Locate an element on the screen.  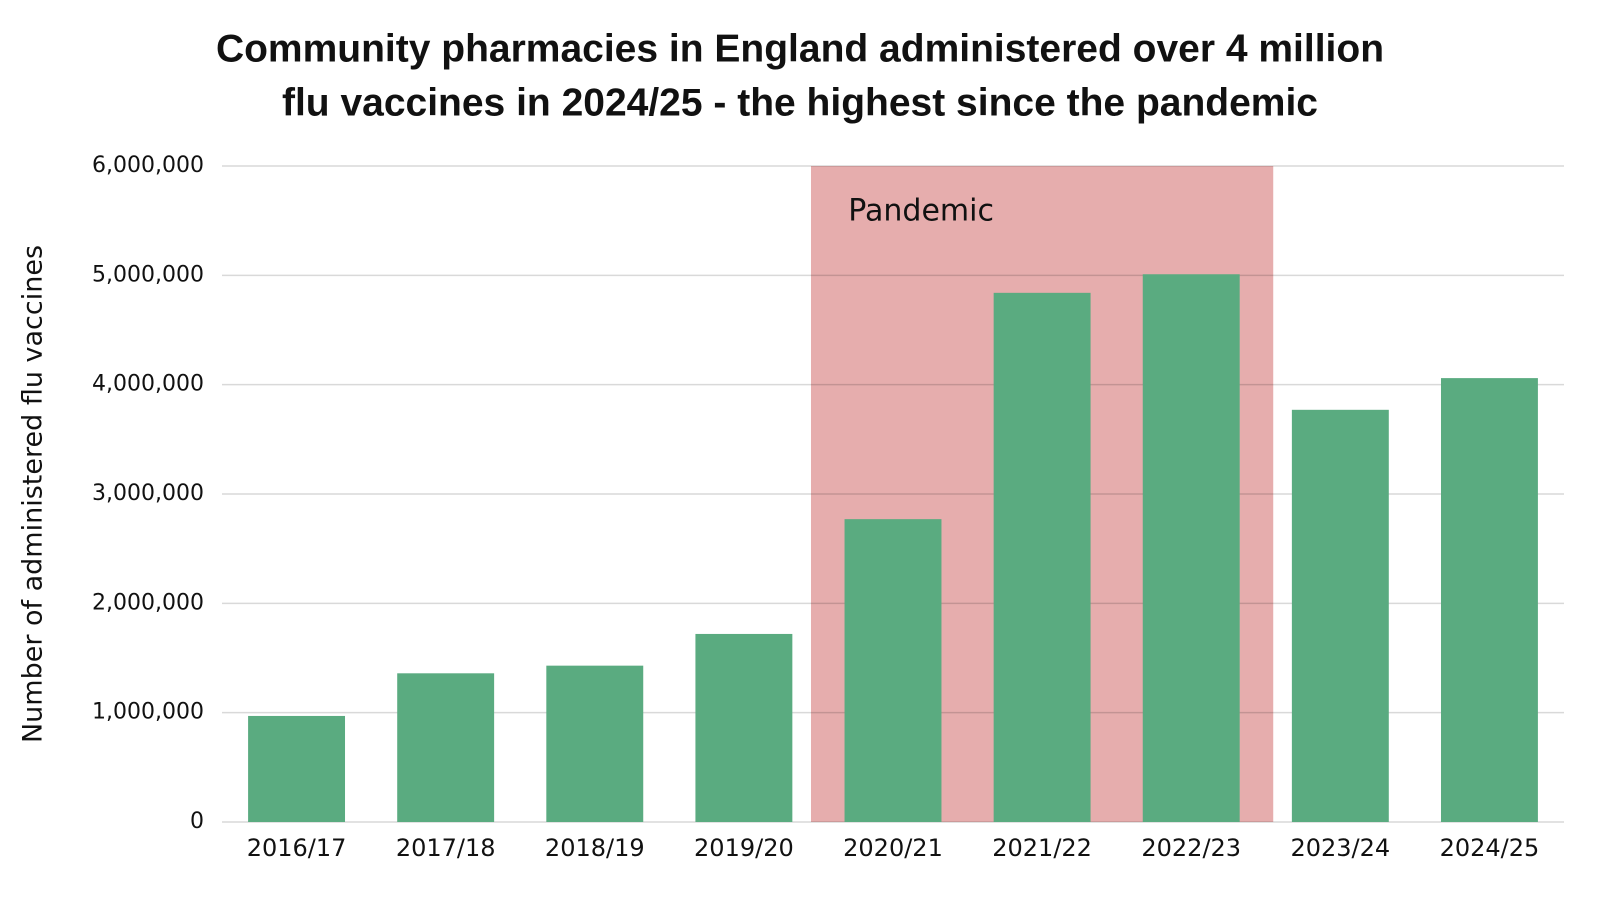
annotation: Pandemic is located at coordinates (921, 211).